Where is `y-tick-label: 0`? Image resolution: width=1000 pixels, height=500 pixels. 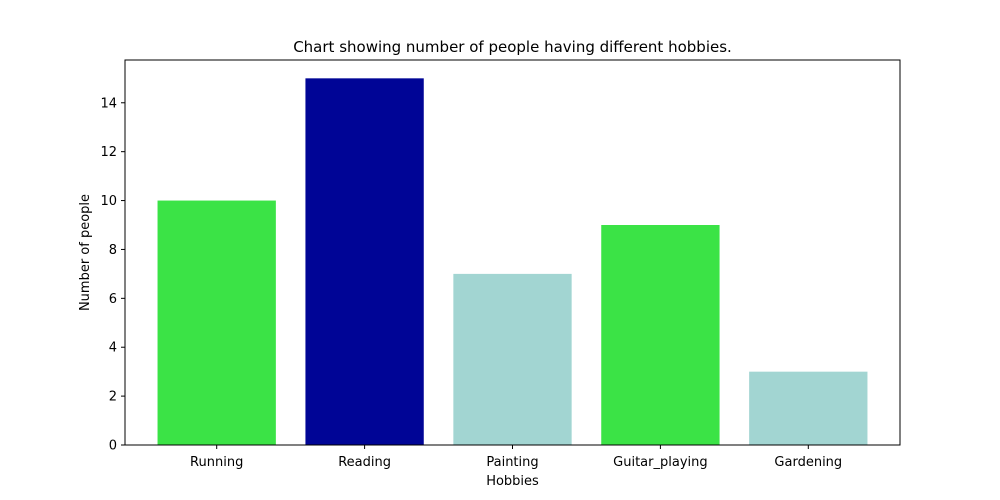
y-tick-label: 0 is located at coordinates (113, 446).